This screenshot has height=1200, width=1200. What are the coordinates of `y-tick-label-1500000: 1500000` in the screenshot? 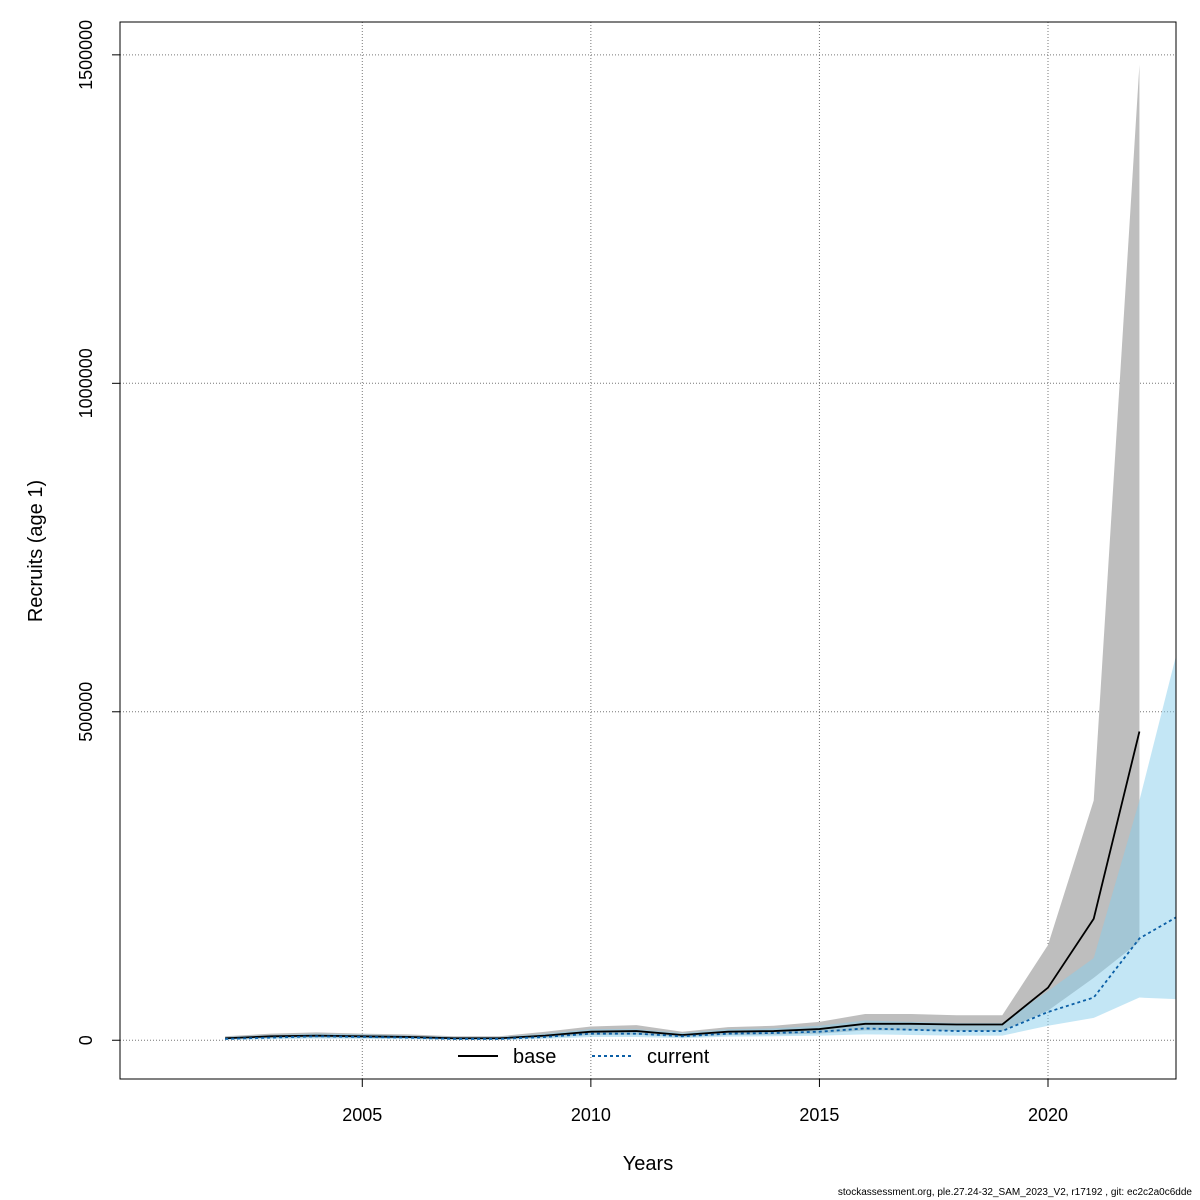 It's located at (86, 55).